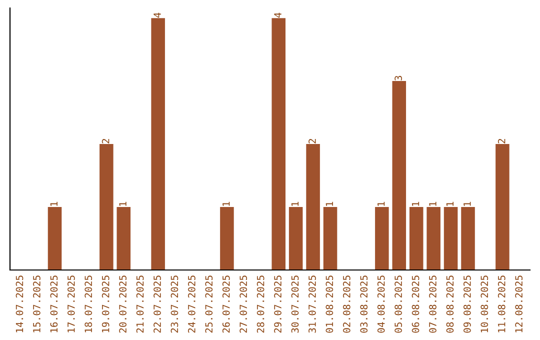  What do you see at coordinates (226, 304) in the screenshot?
I see `x-tick-label: 26.07.2025` at bounding box center [226, 304].